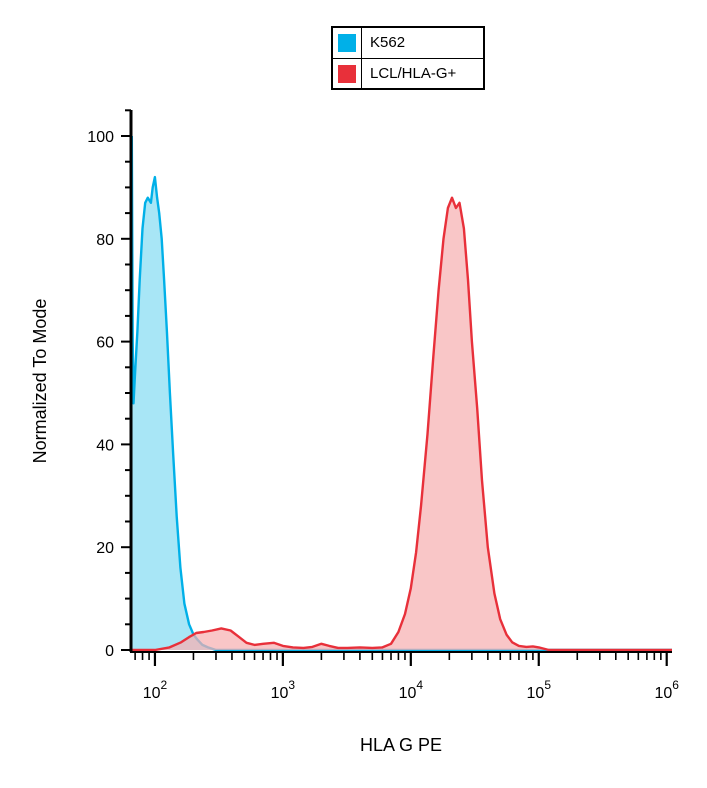 The image size is (707, 788). Describe the element at coordinates (100, 137) in the screenshot. I see `y-tick-label: 100` at that location.